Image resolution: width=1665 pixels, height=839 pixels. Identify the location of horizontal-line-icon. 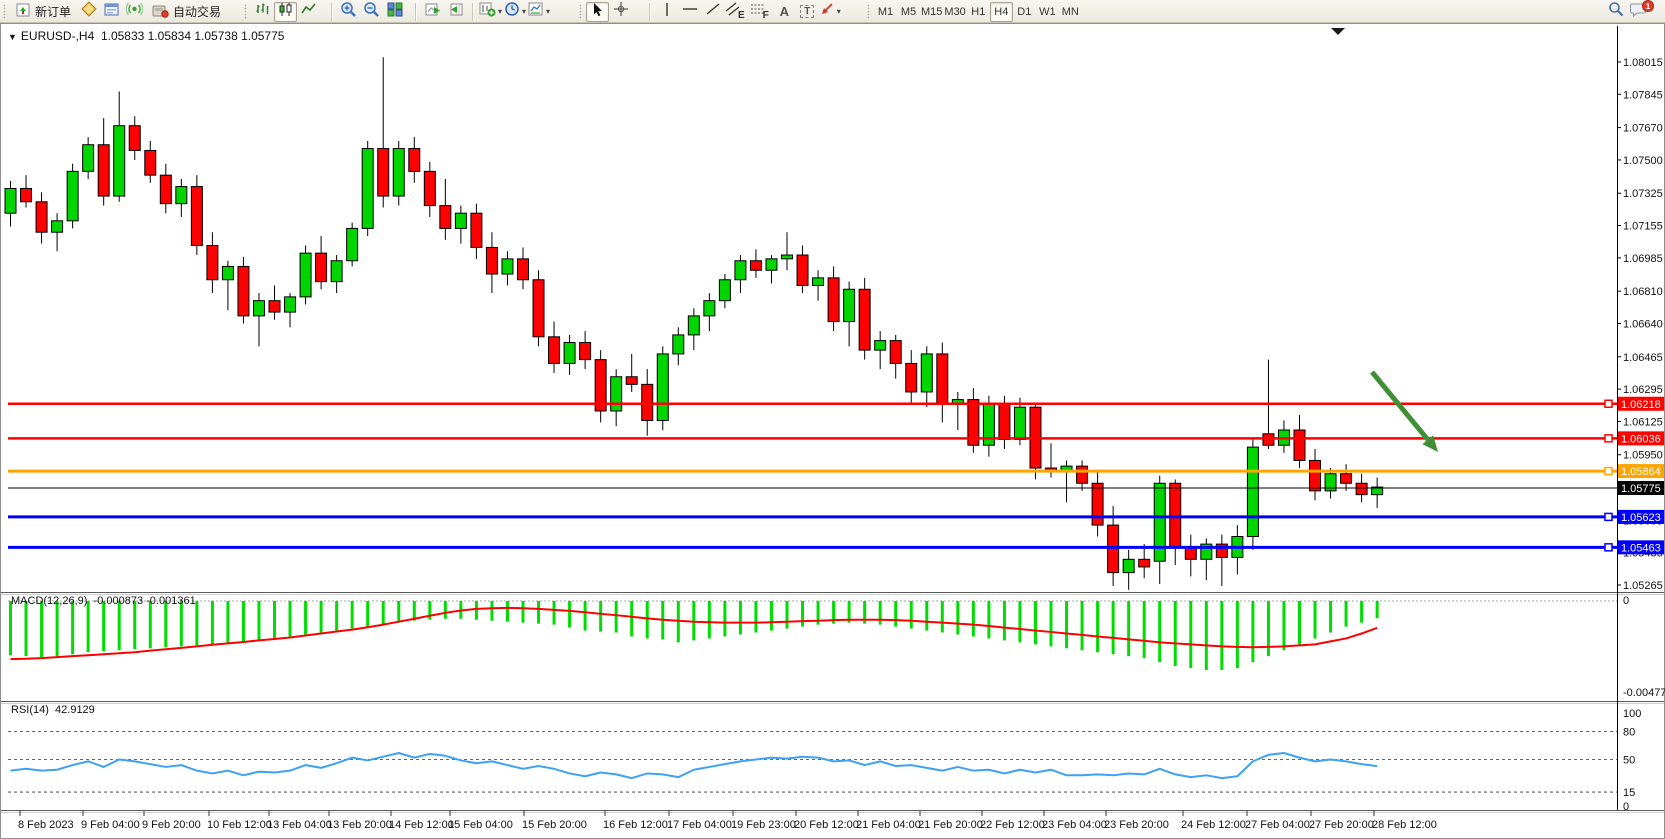
(690, 11).